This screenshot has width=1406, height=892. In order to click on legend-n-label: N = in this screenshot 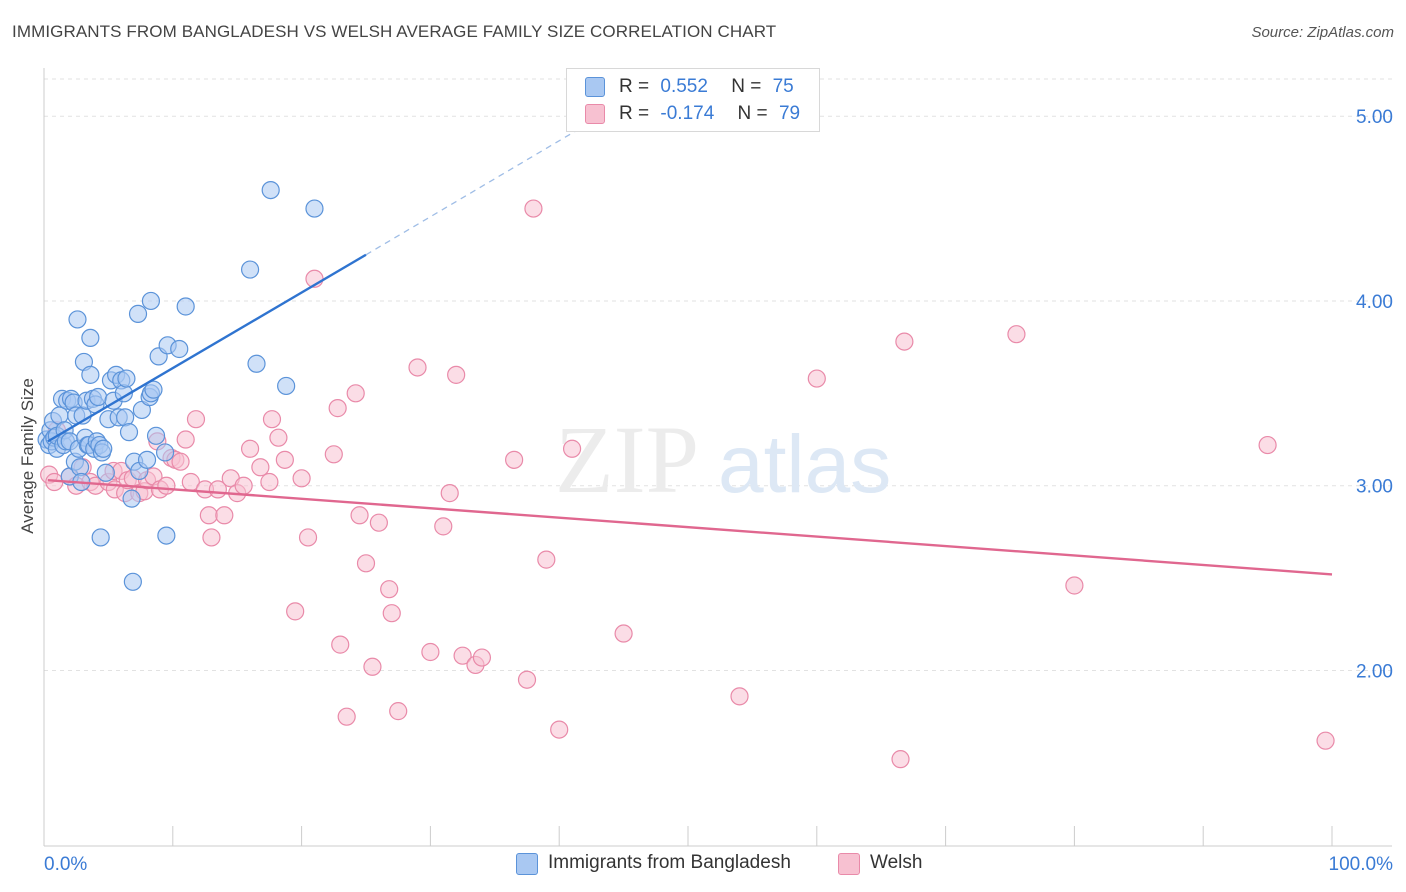, I will do `click(746, 86)`.